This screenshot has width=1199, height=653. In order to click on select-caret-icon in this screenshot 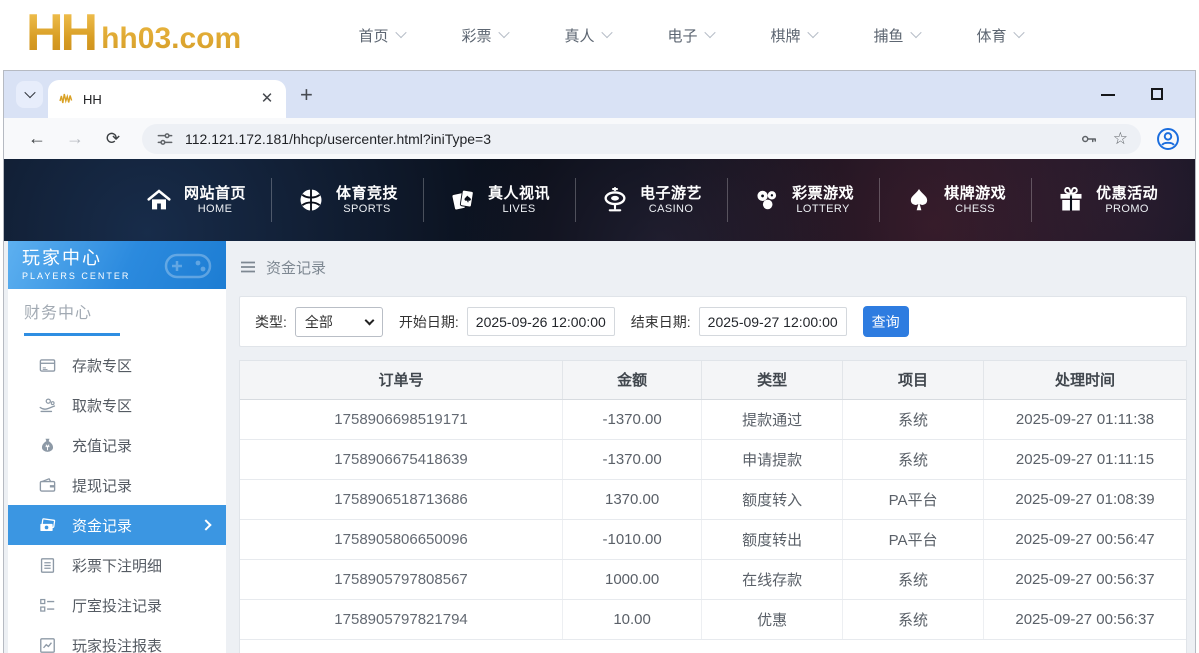, I will do `click(369, 320)`.